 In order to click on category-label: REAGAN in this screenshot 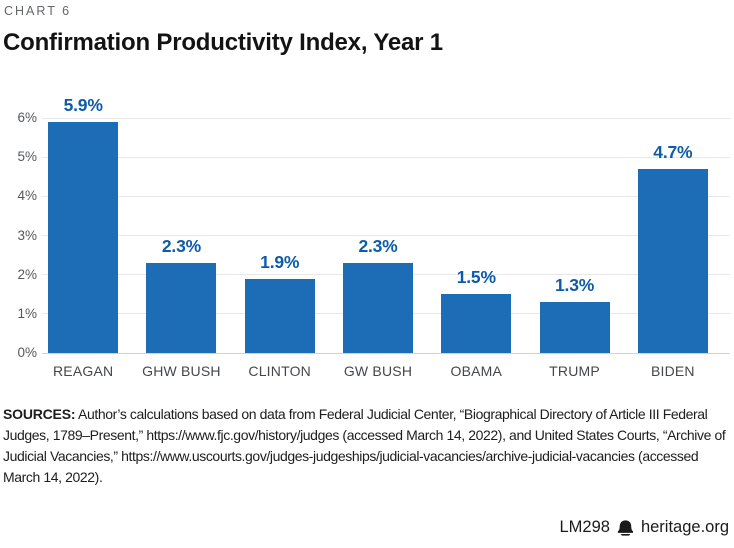, I will do `click(83, 371)`.